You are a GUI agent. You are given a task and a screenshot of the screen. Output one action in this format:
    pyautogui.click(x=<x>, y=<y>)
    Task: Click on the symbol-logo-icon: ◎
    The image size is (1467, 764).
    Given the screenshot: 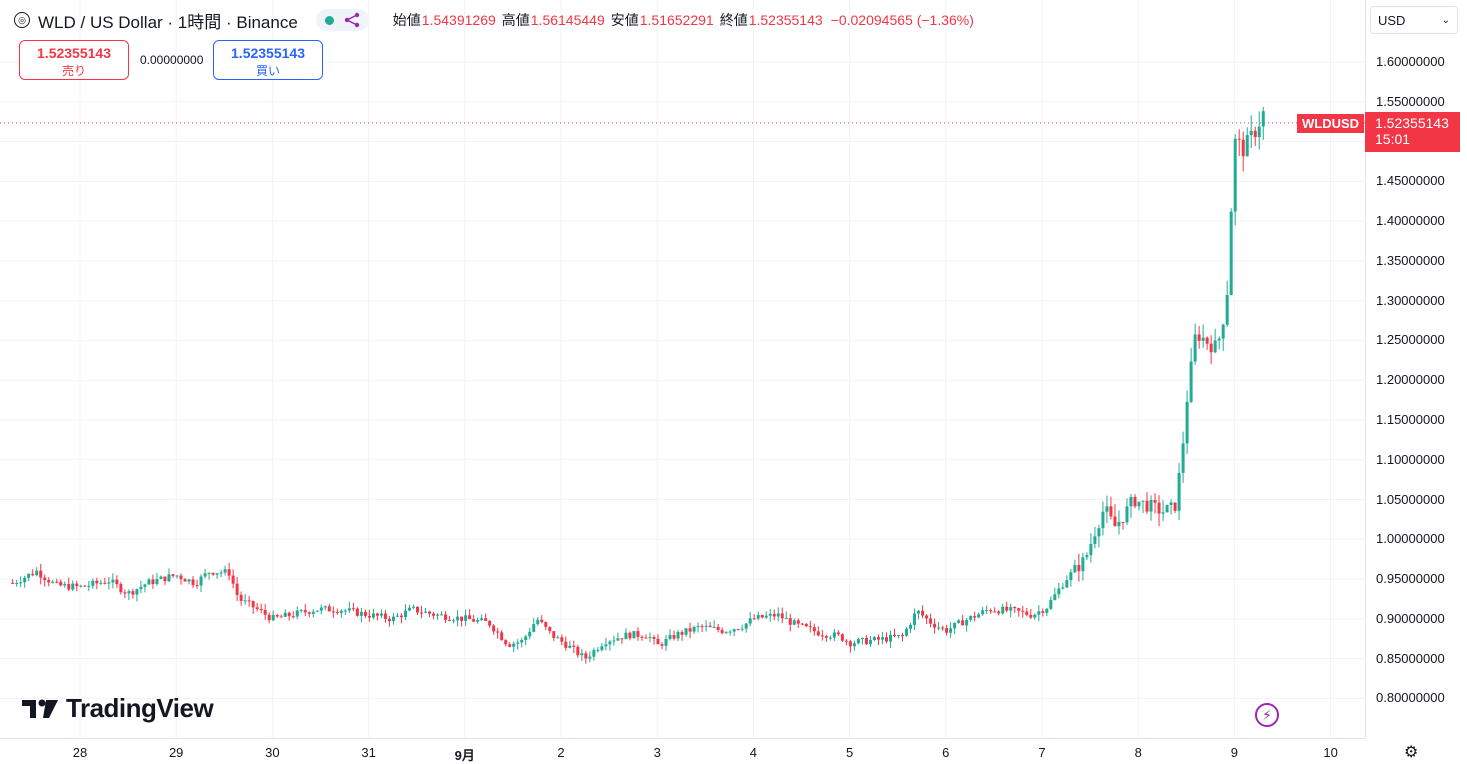 What is the action you would take?
    pyautogui.click(x=22, y=20)
    